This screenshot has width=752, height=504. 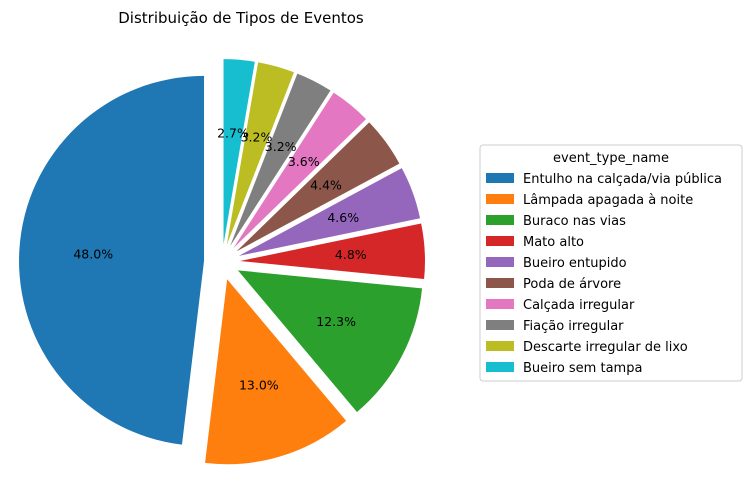 I want to click on legend-label-2: Lâmpada apagada à noite, so click(x=608, y=200).